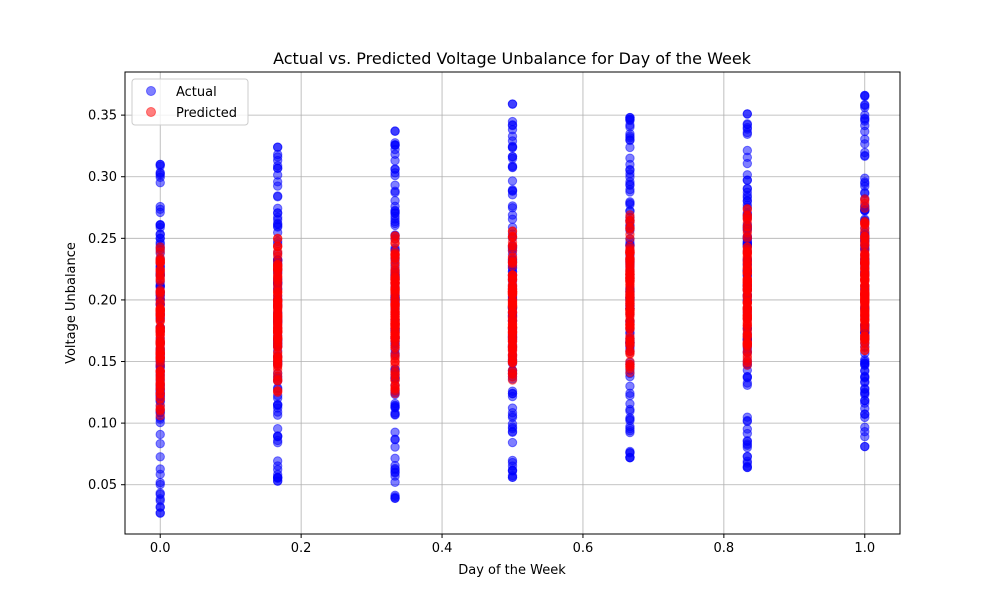  What do you see at coordinates (102, 424) in the screenshot?
I see `y-tick-label: 0.10` at bounding box center [102, 424].